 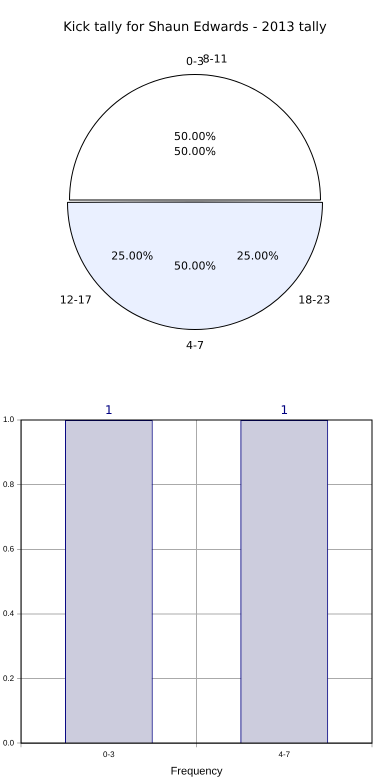 I want to click on text: 8-11, so click(x=215, y=59).